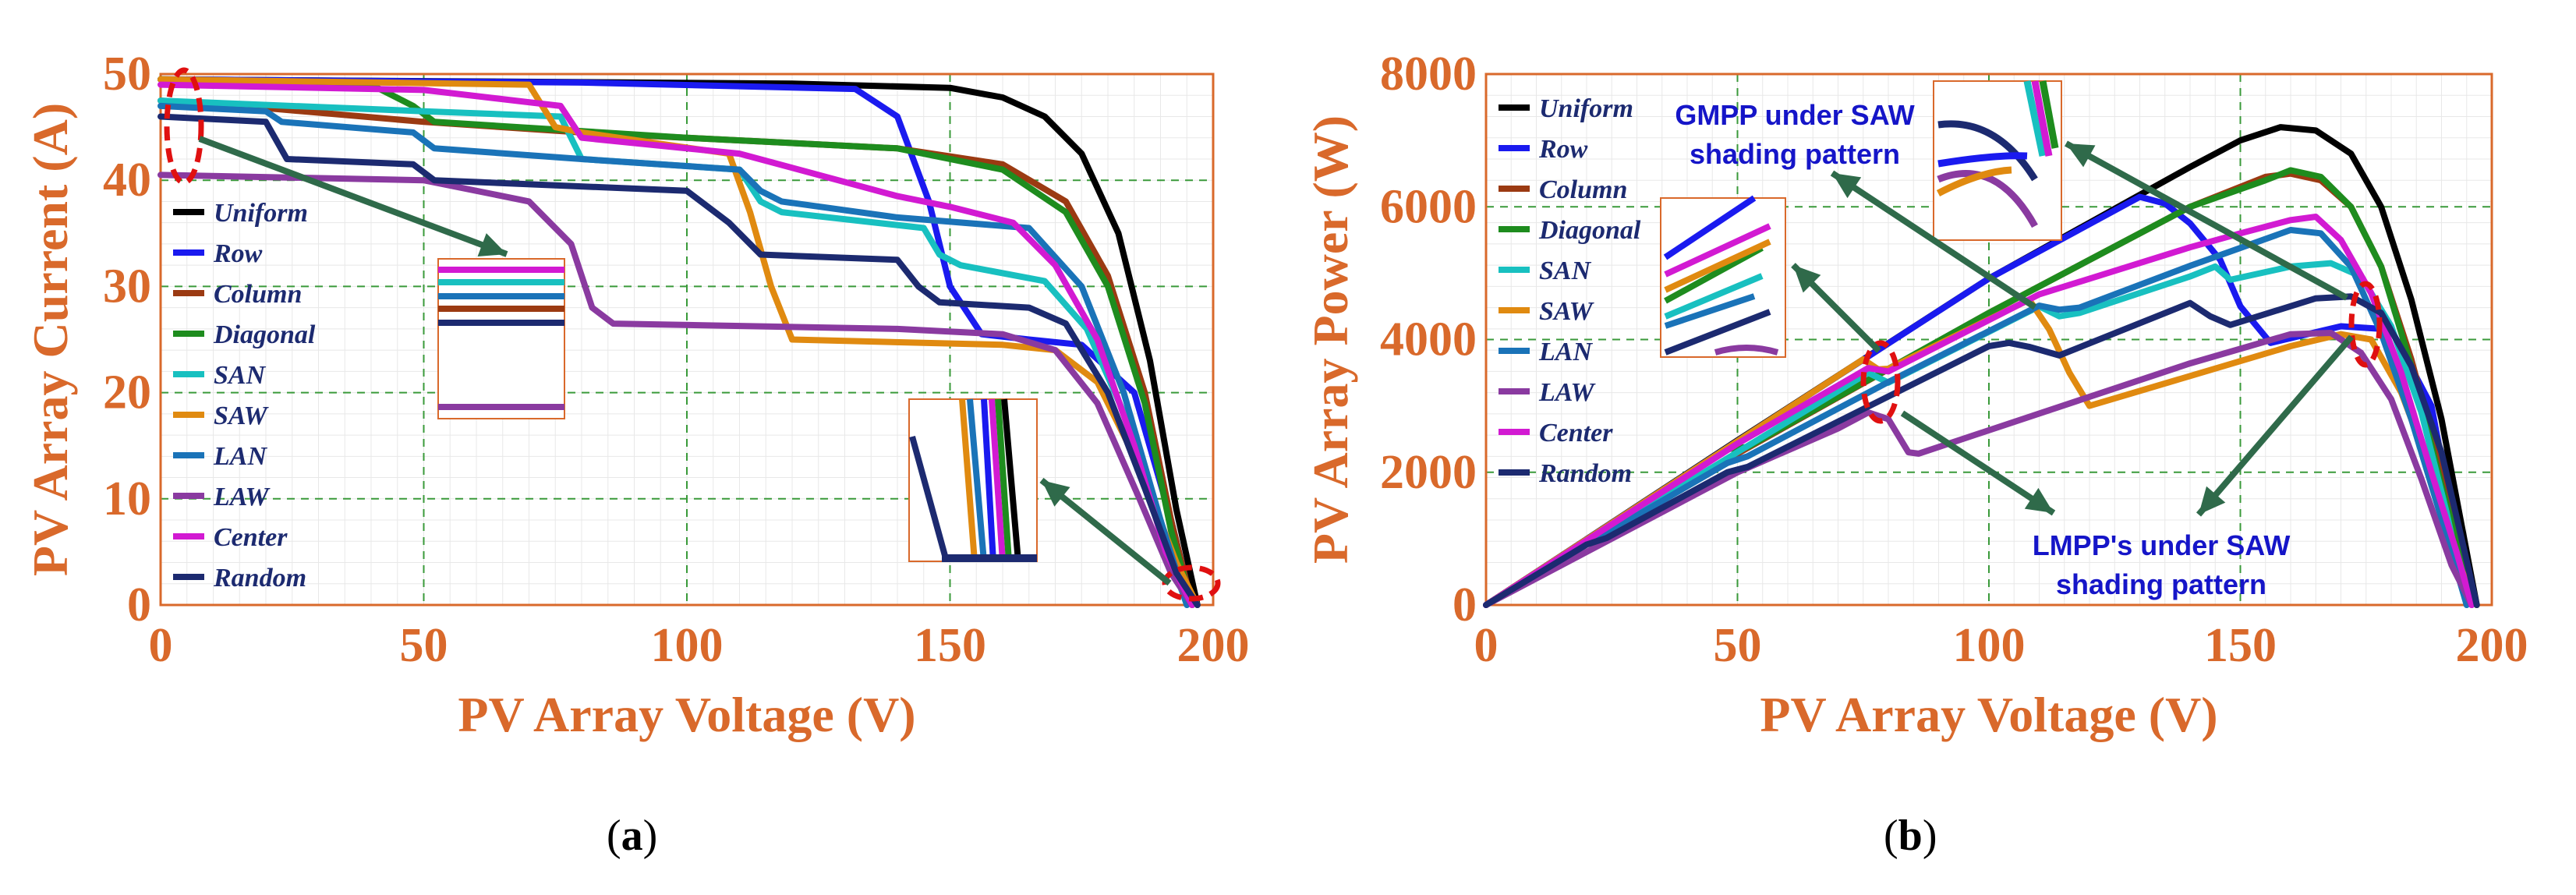 Image resolution: width=2576 pixels, height=895 pixels. I want to click on y-tick-label: 6000, so click(1428, 206).